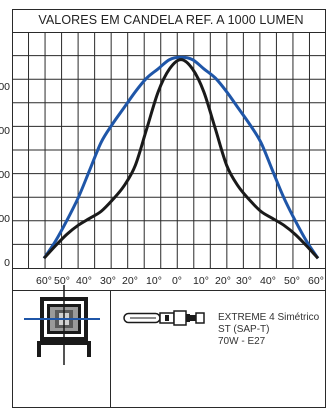 Image resolution: width=327 pixels, height=408 pixels. I want to click on x-tick-labels: 60° 50° 40° 30° 20° 10° 0° 10° 20° 30° 40° 50° 60°, so click(180, 281).